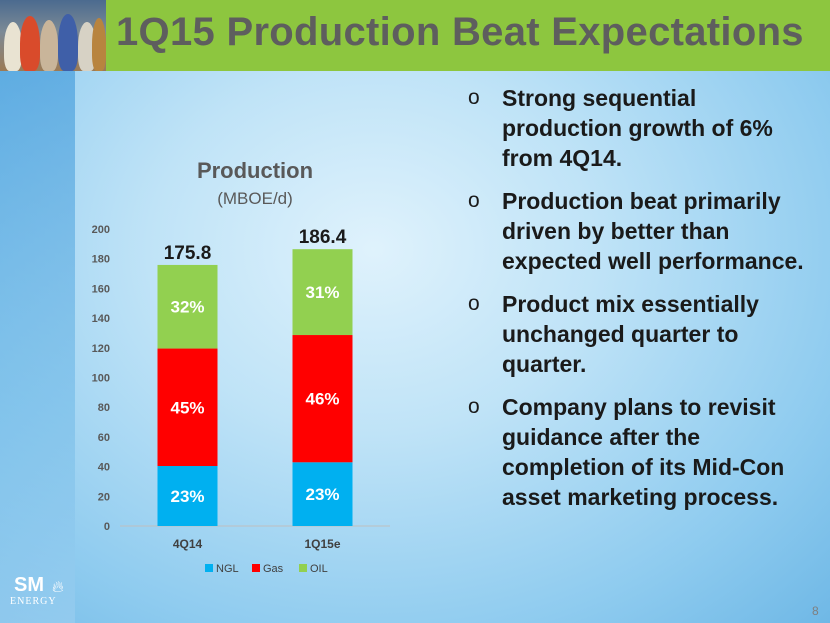  Describe the element at coordinates (101, 289) in the screenshot. I see `y-tick-label: 160` at that location.